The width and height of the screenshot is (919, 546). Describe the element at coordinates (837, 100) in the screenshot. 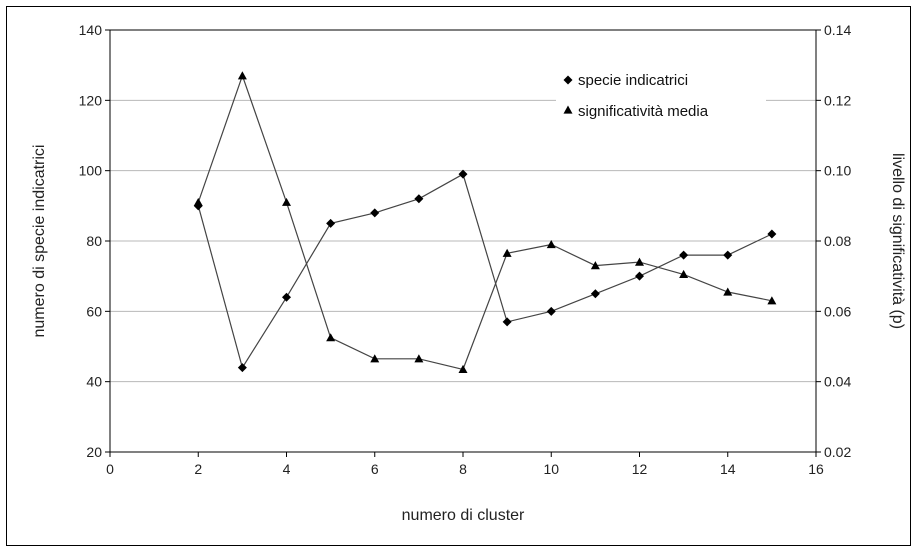

I see `y2-tick-label: 0.12` at that location.